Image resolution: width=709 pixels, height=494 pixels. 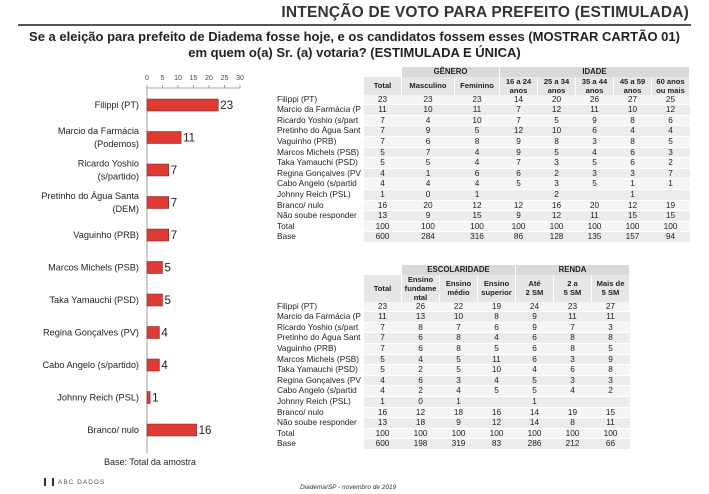 What do you see at coordinates (483, 227) in the screenshot?
I see `table-row: Total 100 100 100 100 100 100 100 100` at bounding box center [483, 227].